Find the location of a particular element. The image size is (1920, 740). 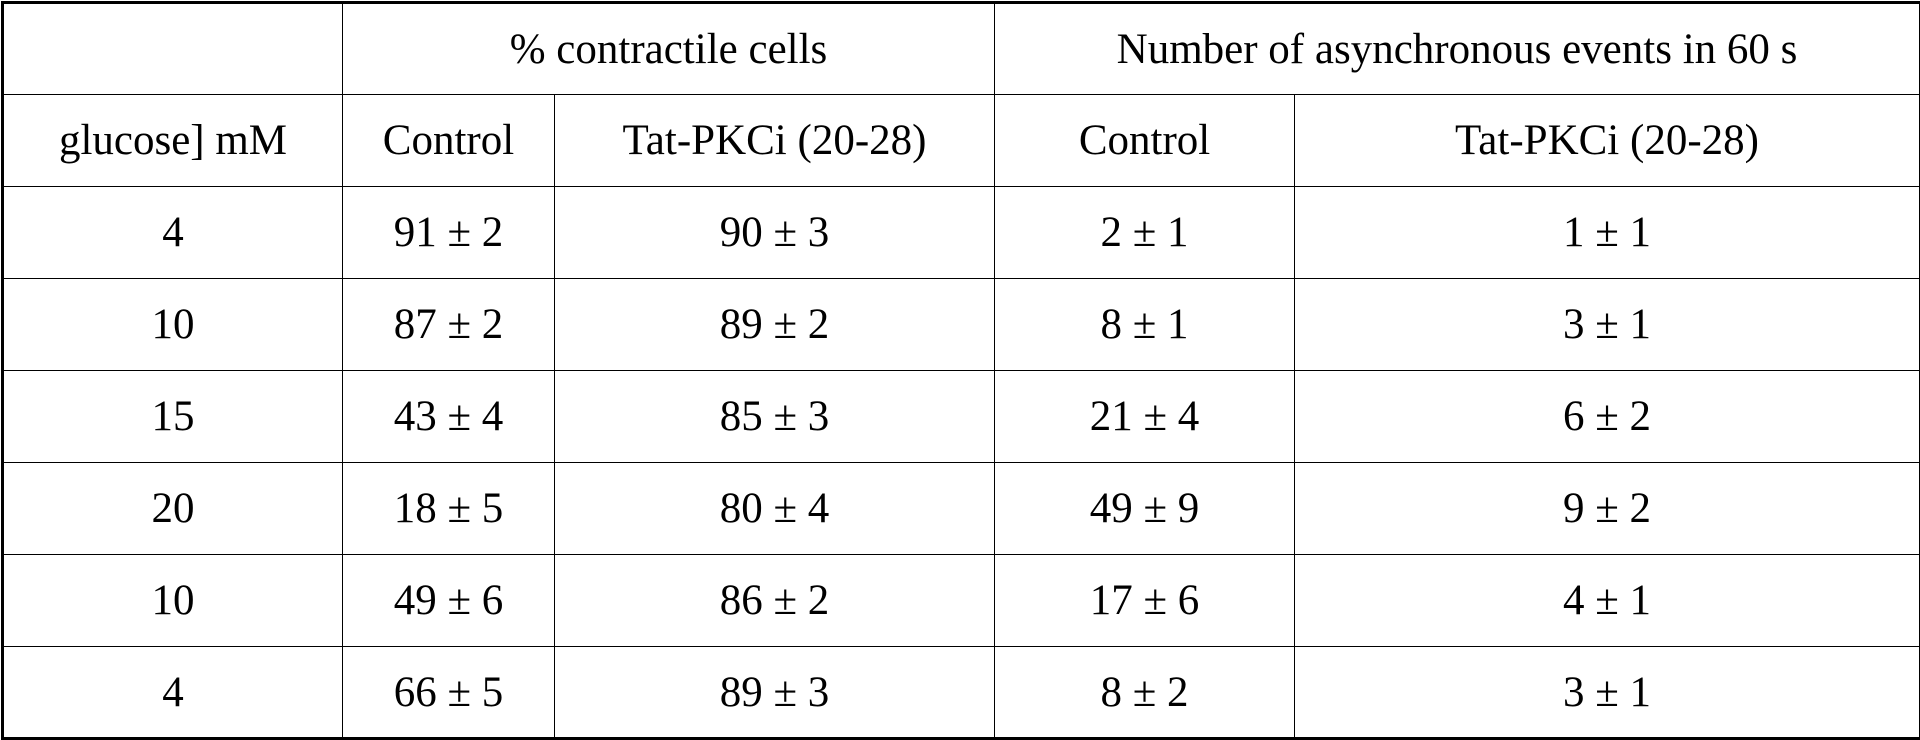

cell-contractile-control: 43 ± 4 is located at coordinates (449, 417).